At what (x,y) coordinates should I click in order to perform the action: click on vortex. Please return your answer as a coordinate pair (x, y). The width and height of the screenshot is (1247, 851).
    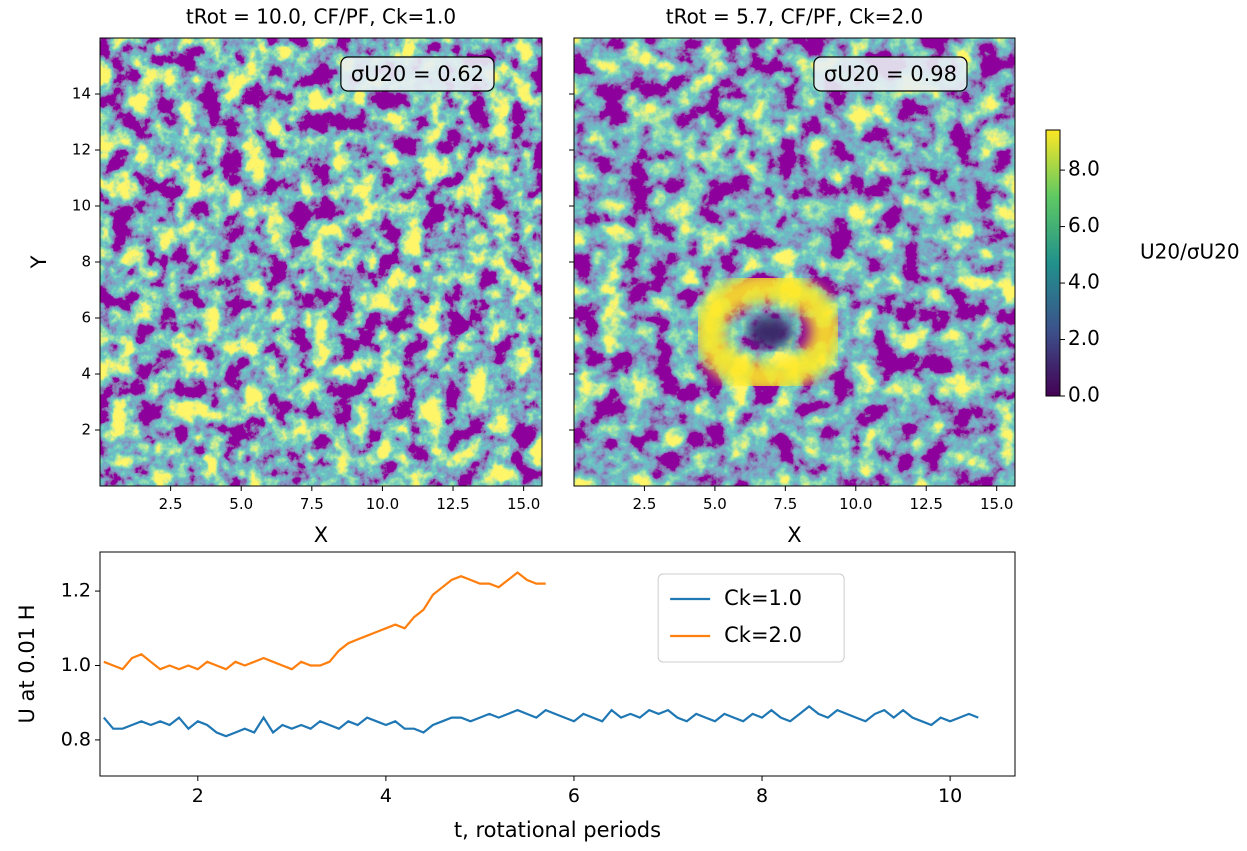
    Looking at the image, I should click on (768, 332).